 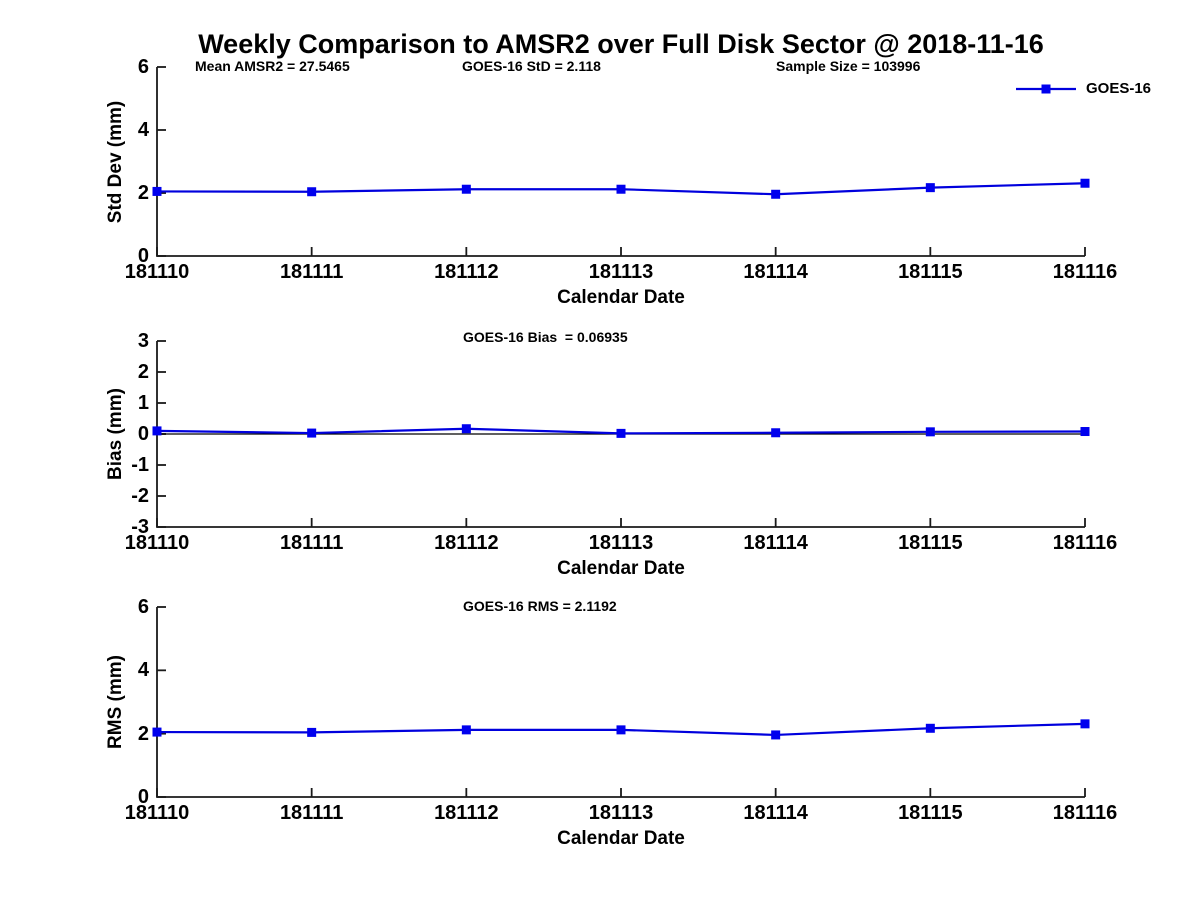 What do you see at coordinates (540, 606) in the screenshot?
I see `stat-annotation: GOES-16 RMS = 2.1192` at bounding box center [540, 606].